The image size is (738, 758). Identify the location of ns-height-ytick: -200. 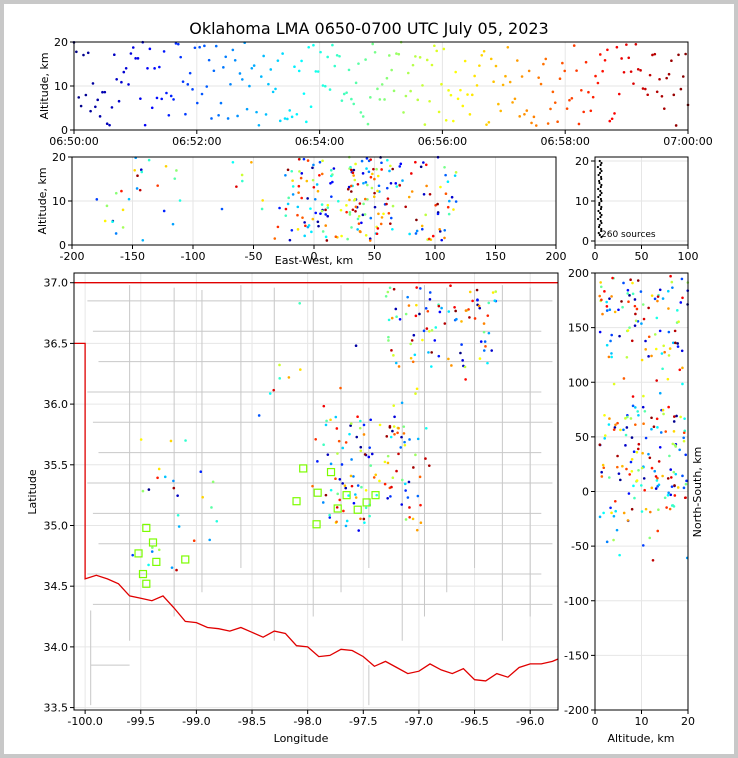
(576, 710).